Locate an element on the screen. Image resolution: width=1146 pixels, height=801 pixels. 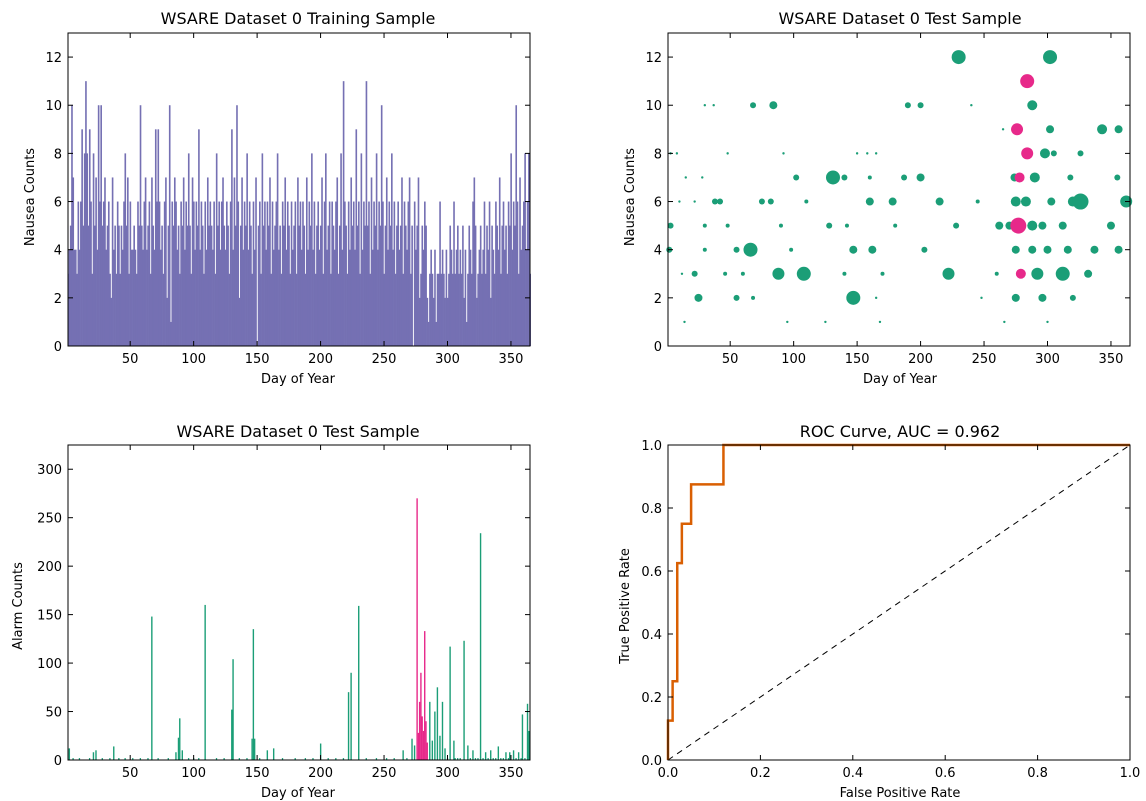
x-tick-label: 350 is located at coordinates (511, 773).